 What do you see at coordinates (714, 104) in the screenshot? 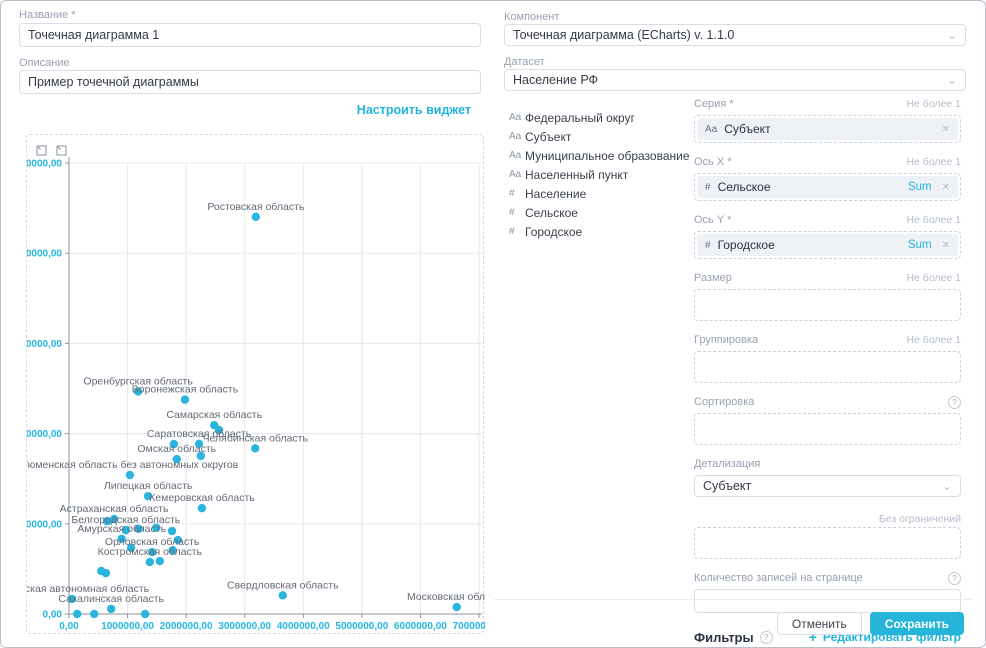
I see `series-label: Серия *` at bounding box center [714, 104].